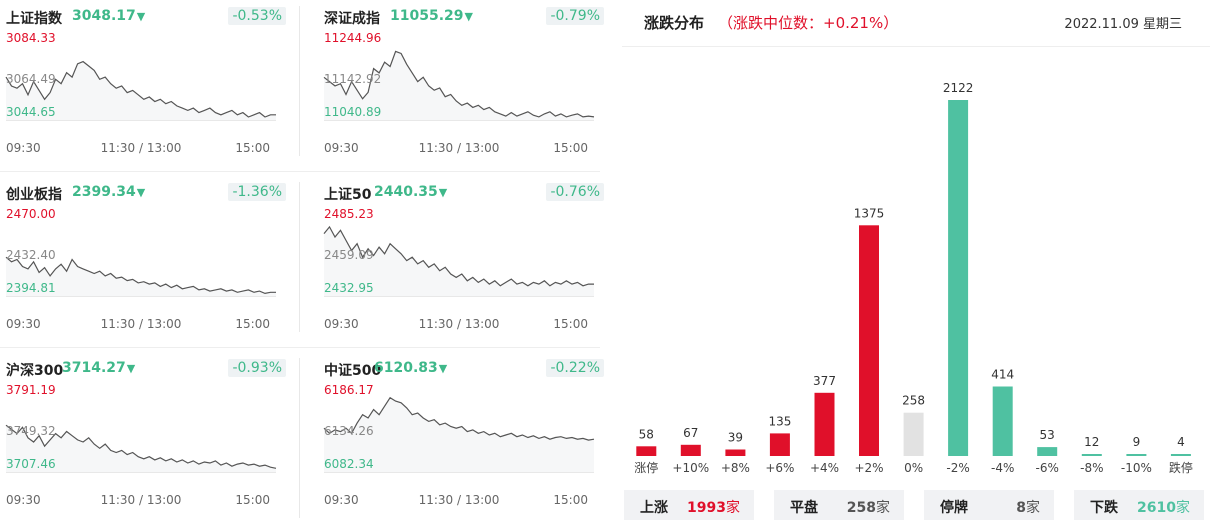  I want to click on summary-item: 上涨 1993家, so click(689, 505).